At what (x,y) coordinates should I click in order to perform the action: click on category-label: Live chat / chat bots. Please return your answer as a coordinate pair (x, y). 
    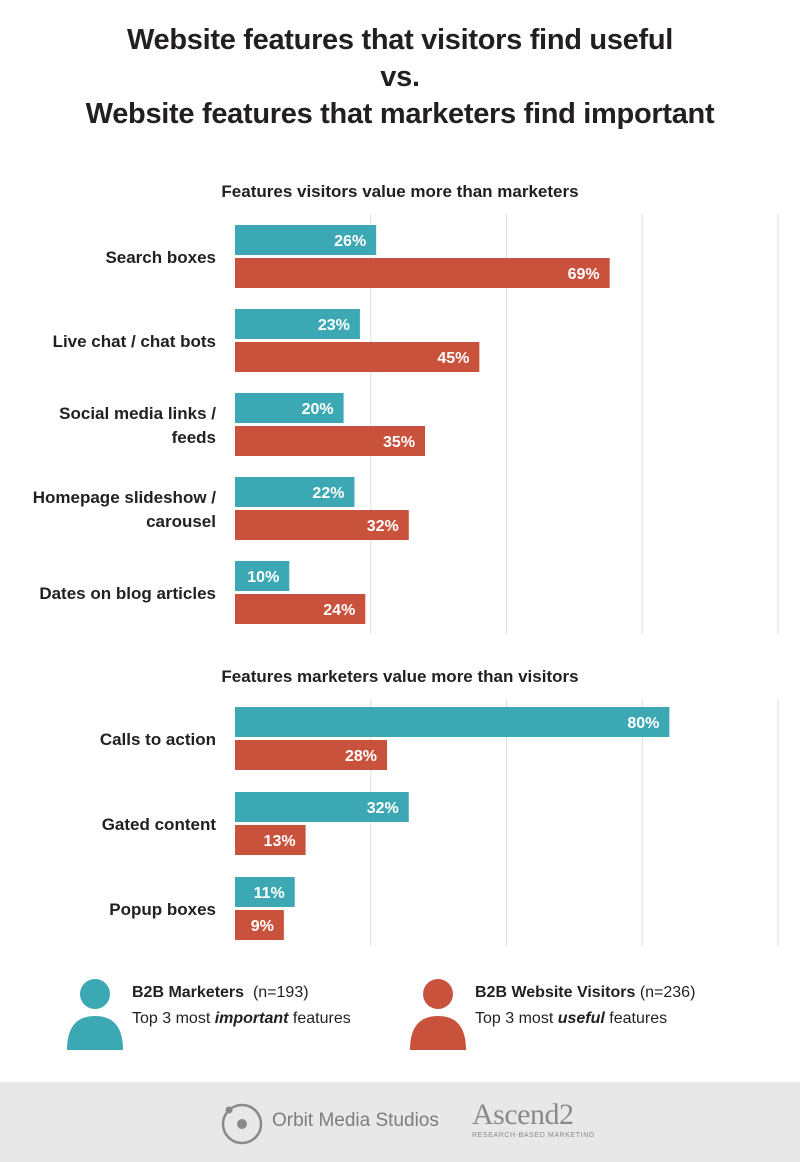
    Looking at the image, I should click on (134, 341).